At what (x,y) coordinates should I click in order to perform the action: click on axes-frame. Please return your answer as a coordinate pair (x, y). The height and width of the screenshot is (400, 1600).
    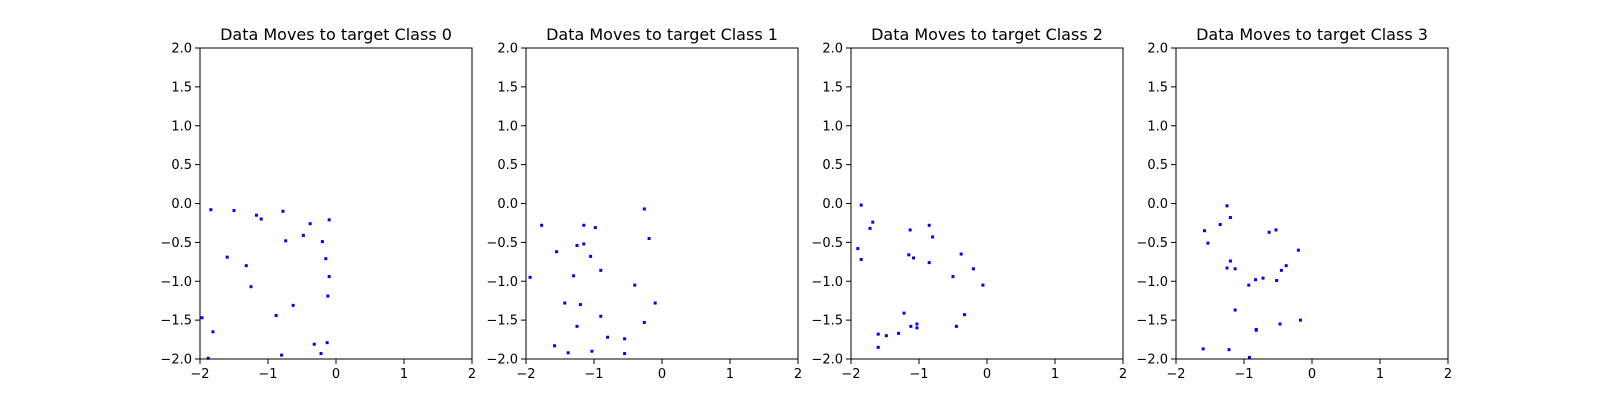
    Looking at the image, I should click on (662, 203).